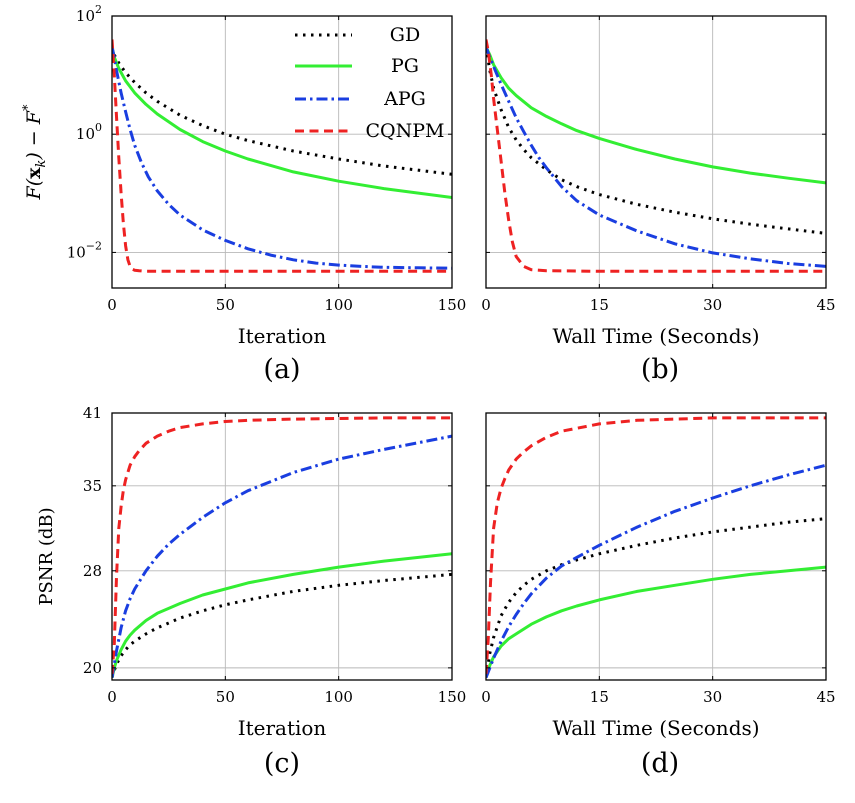 The image size is (855, 803). Describe the element at coordinates (35, 152) in the screenshot. I see `y-axis-label: F(xk) − F*` at that location.